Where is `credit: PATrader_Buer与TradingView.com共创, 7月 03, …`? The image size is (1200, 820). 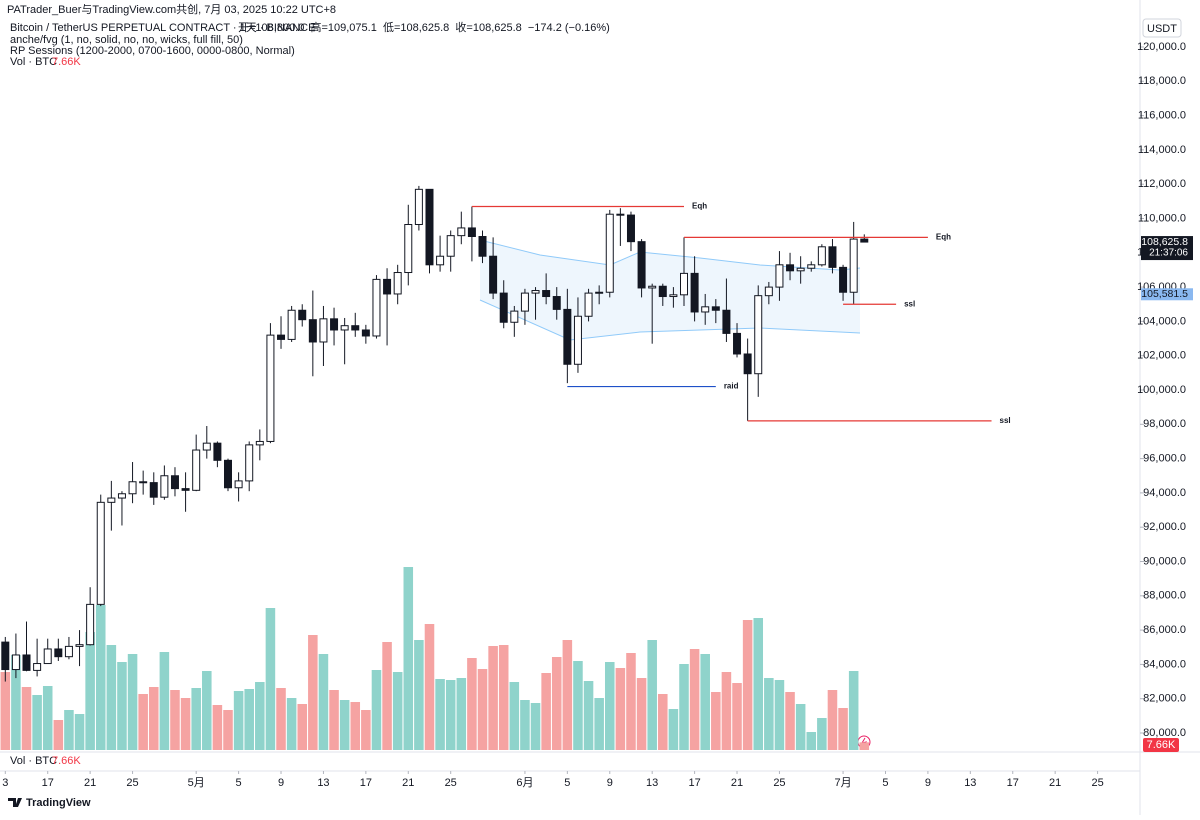
credit: PATrader_Buer与TradingView.com共创, 7月 03, … is located at coordinates (171, 9).